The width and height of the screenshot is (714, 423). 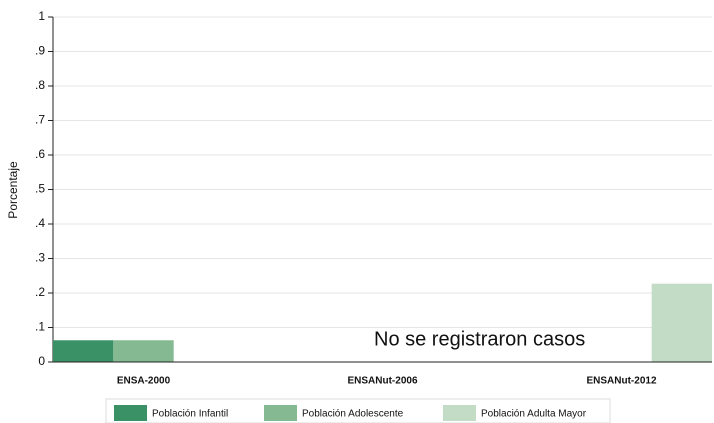 What do you see at coordinates (40, 223) in the screenshot?
I see `y-tick-label: .4` at bounding box center [40, 223].